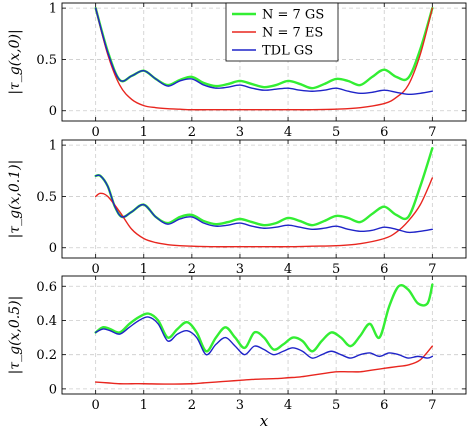 This screenshot has width=472, height=429. Describe the element at coordinates (15, 61) in the screenshot. I see `y-axis-label: |τ_g(x,0)|` at that location.